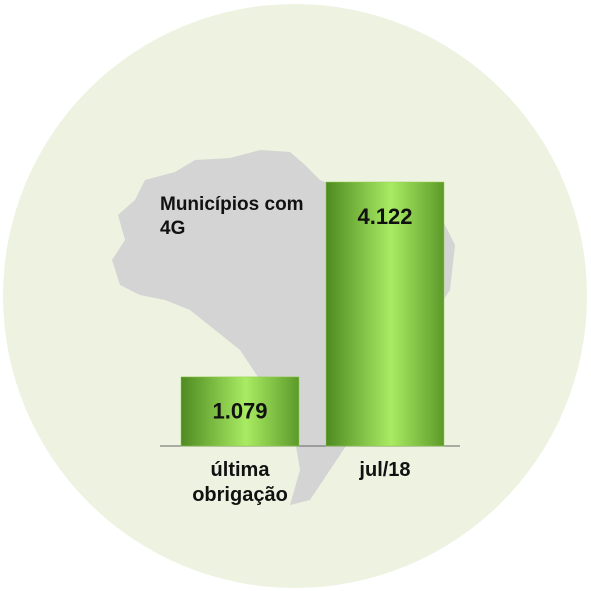  Describe the element at coordinates (384, 216) in the screenshot. I see `value-label: 4.122` at that location.